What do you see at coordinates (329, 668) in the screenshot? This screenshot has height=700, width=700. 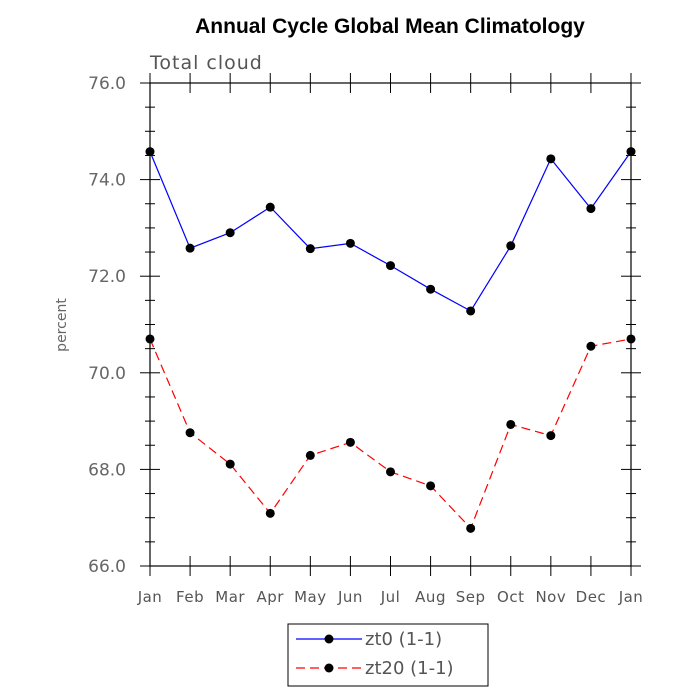 I see `legend-marker-zt20` at bounding box center [329, 668].